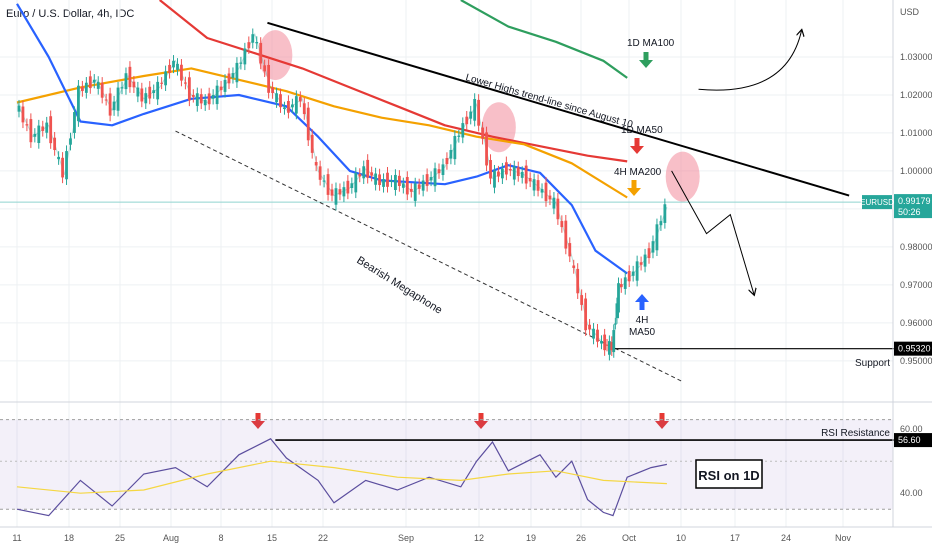  I want to click on symbol-badge, so click(877, 202).